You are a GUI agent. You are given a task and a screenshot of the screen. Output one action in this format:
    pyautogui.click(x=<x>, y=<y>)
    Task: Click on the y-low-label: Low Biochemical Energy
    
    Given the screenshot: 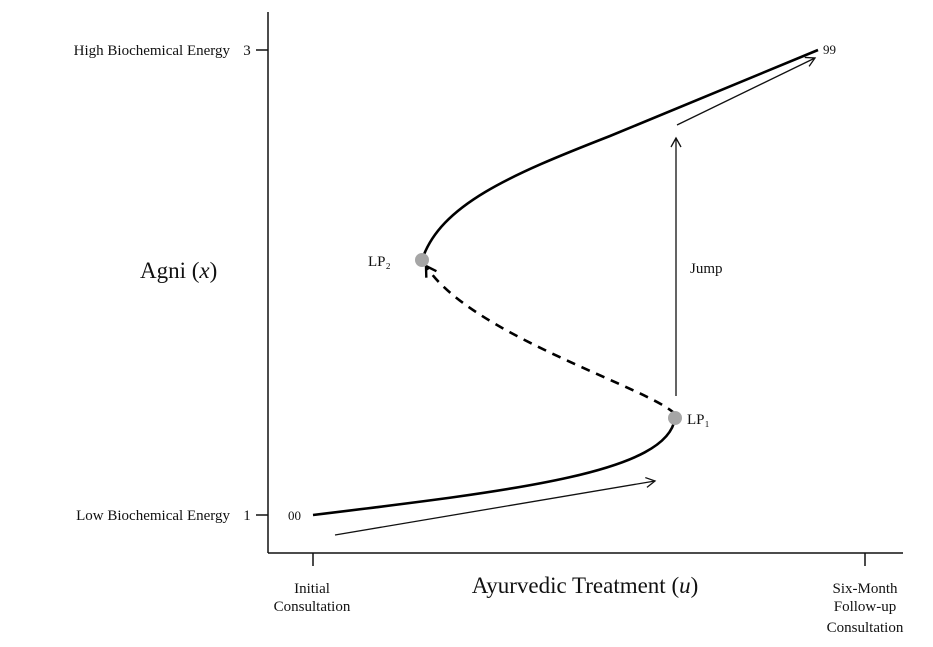 What is the action you would take?
    pyautogui.click(x=153, y=516)
    